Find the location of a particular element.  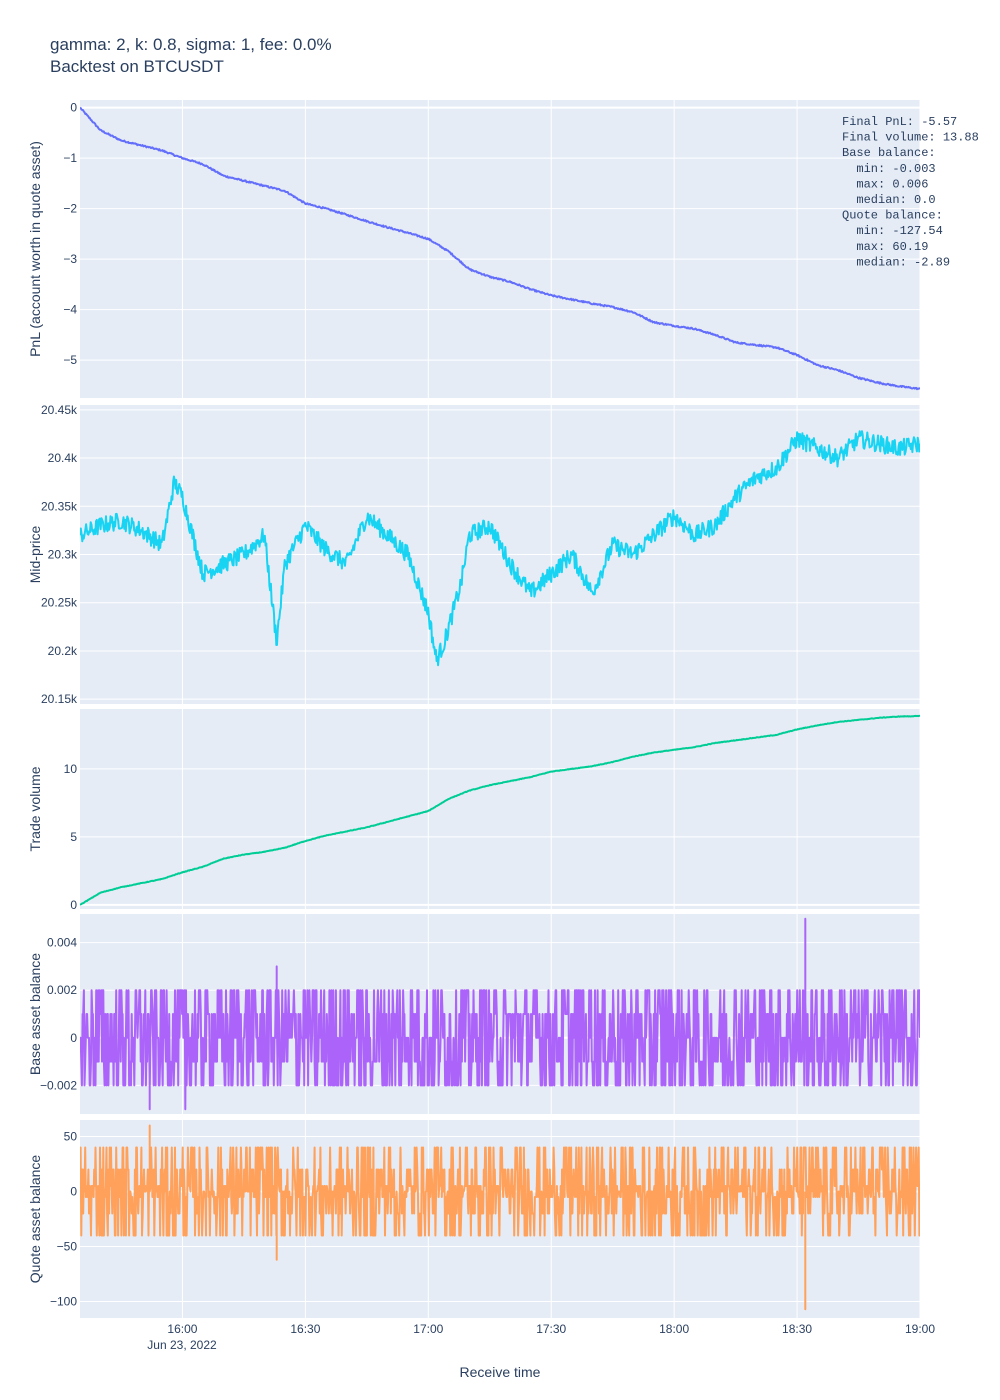

x-axis: 16:00 16:30 17:00 17:30 18:00 18:30 19:00 is located at coordinates (551, 1329).